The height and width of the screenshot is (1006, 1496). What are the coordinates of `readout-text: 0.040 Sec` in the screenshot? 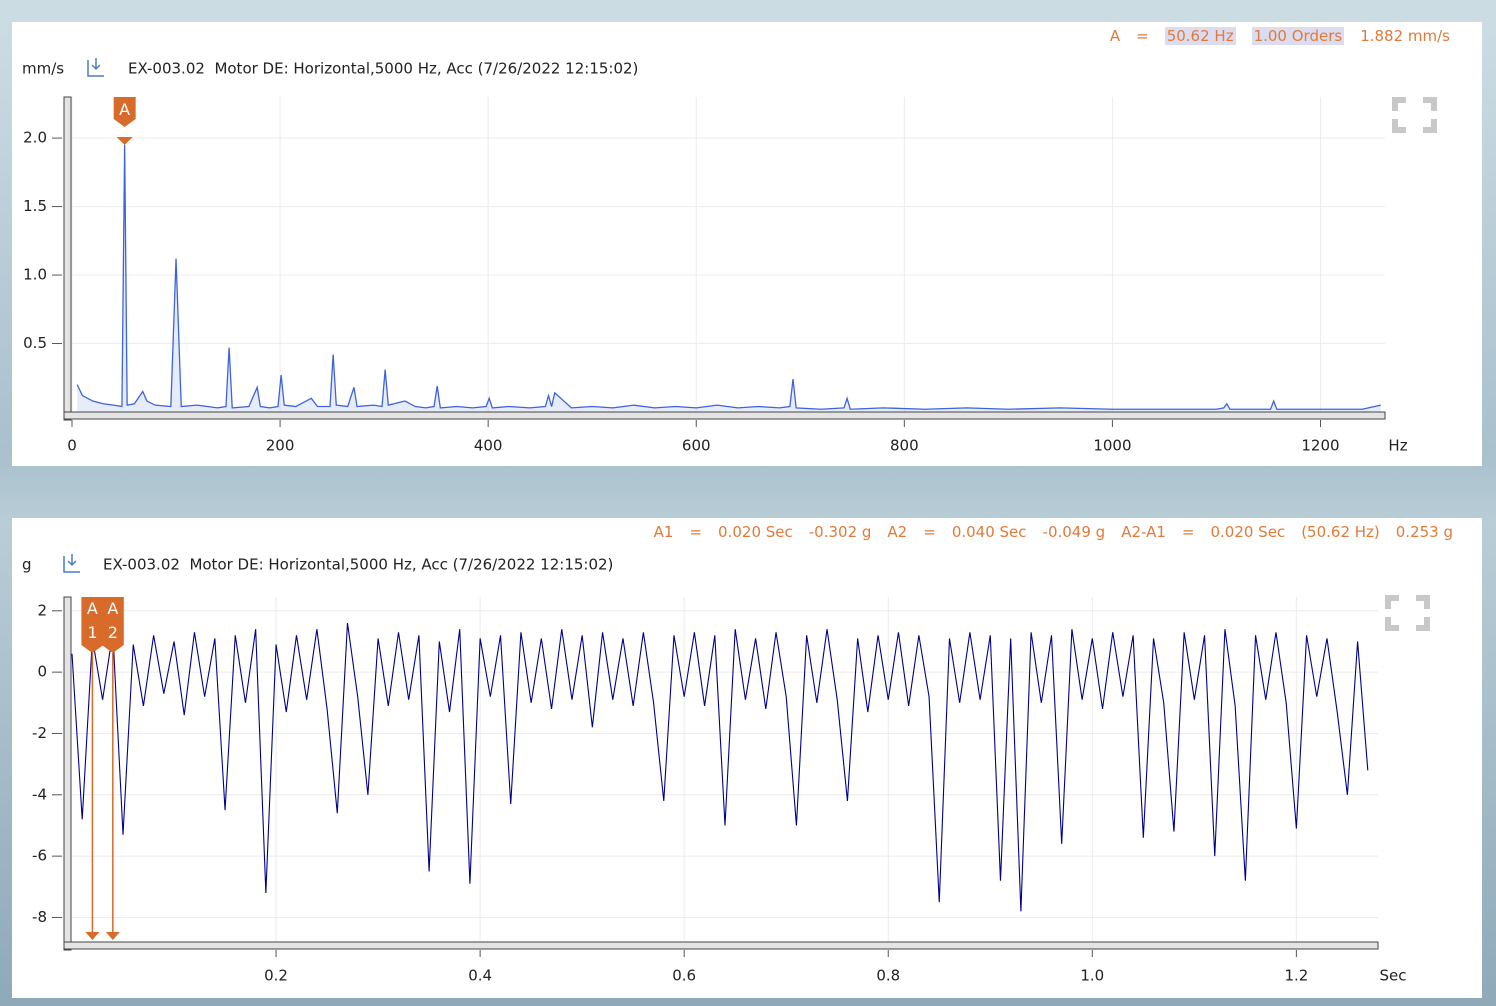 It's located at (989, 532).